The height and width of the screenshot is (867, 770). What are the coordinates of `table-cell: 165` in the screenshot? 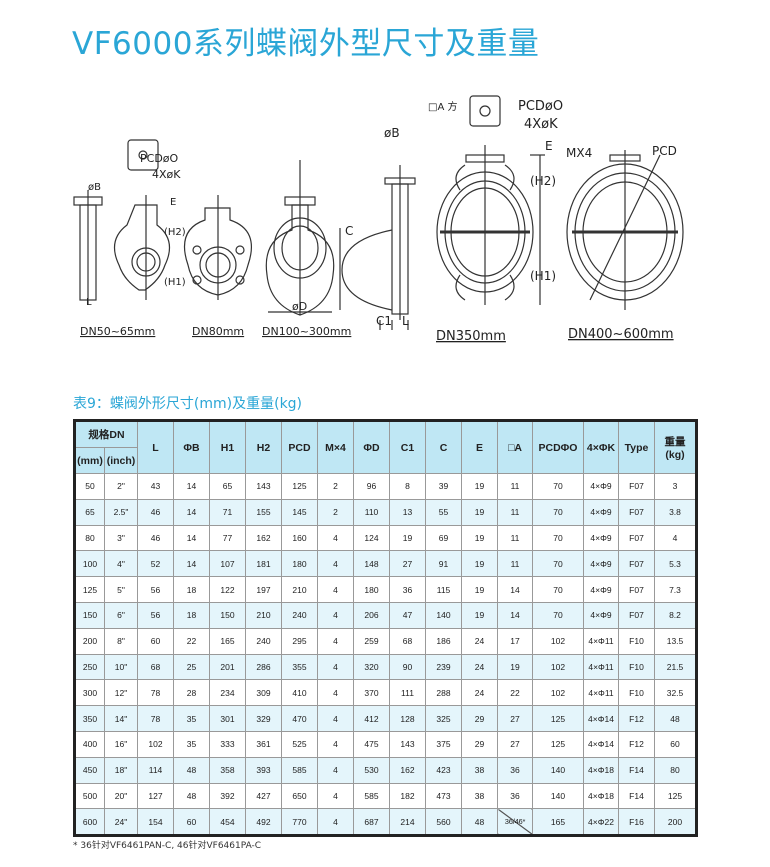 It's located at (558, 822).